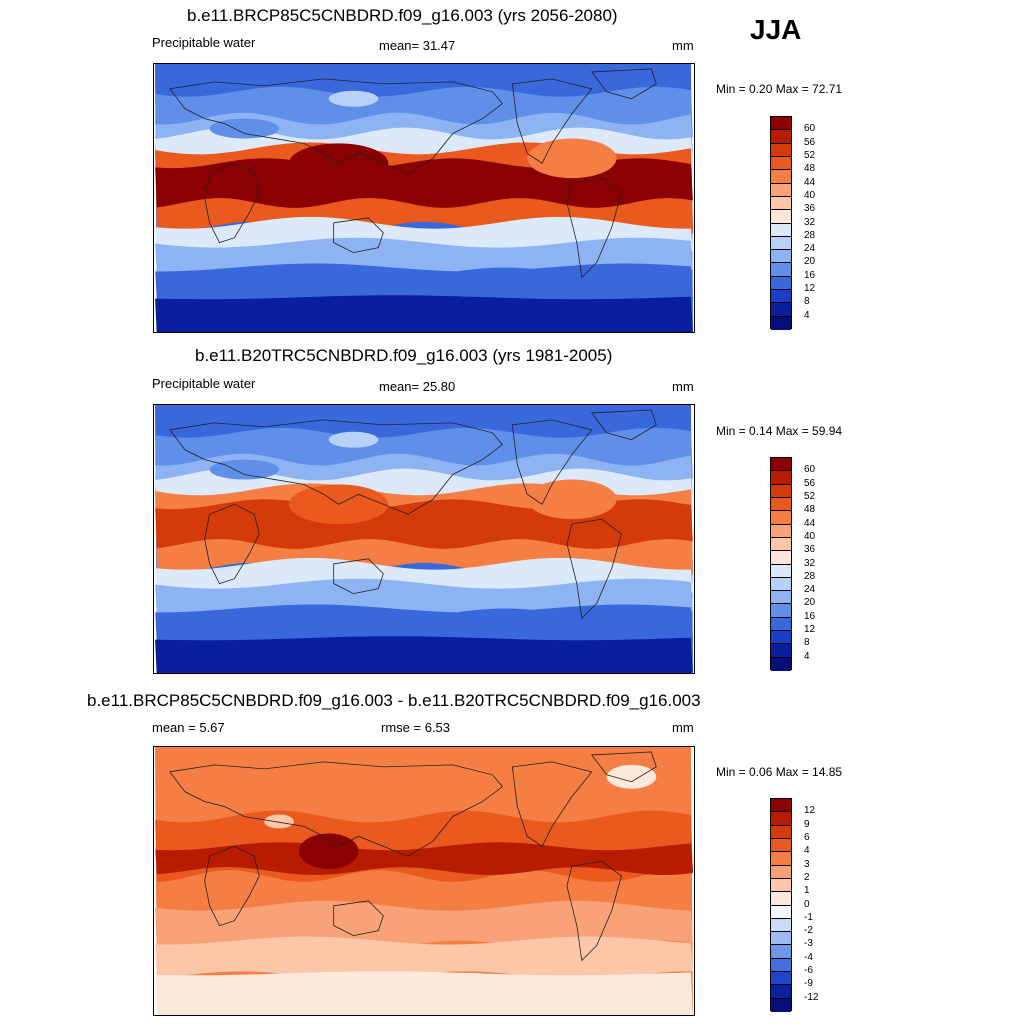 This screenshot has width=1024, height=1024. I want to click on colorbar-tick-label: 40, so click(810, 536).